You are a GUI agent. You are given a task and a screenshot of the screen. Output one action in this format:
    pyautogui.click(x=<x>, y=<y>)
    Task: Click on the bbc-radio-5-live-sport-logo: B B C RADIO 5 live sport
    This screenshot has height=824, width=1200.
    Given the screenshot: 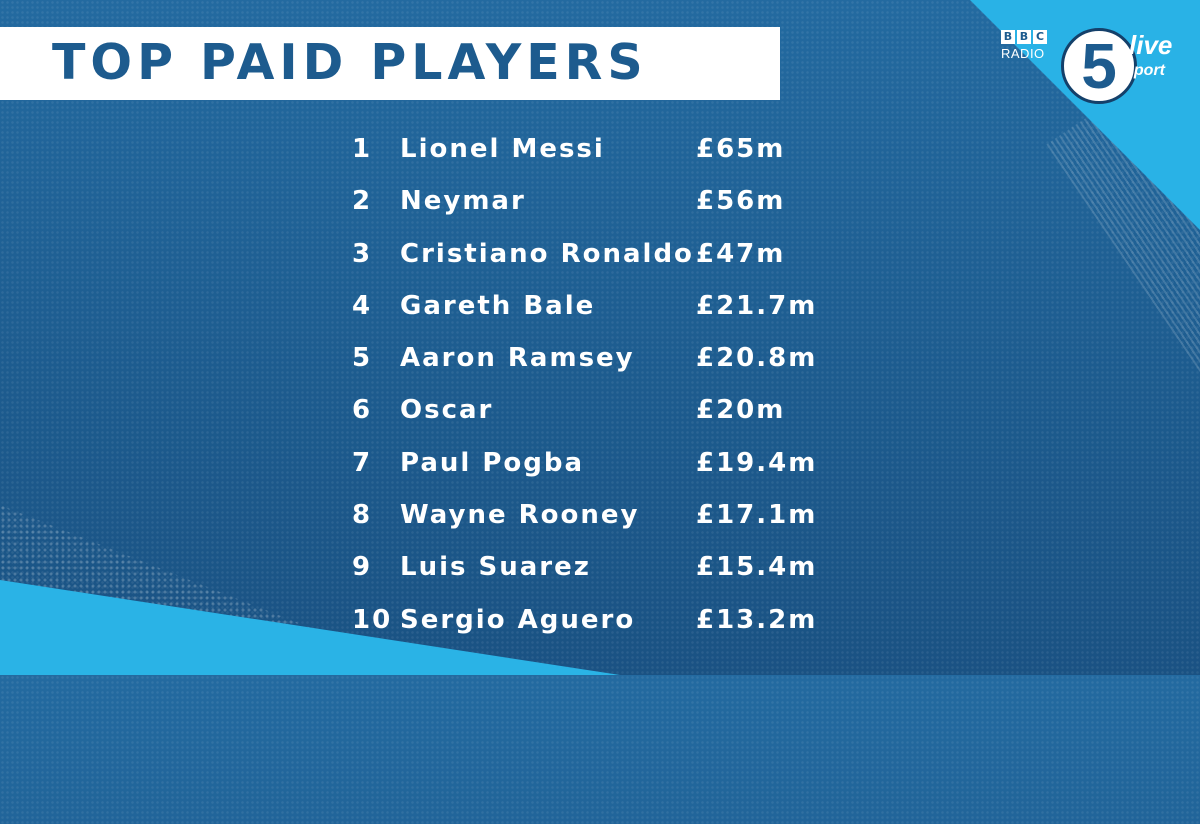 What is the action you would take?
    pyautogui.click(x=1088, y=69)
    